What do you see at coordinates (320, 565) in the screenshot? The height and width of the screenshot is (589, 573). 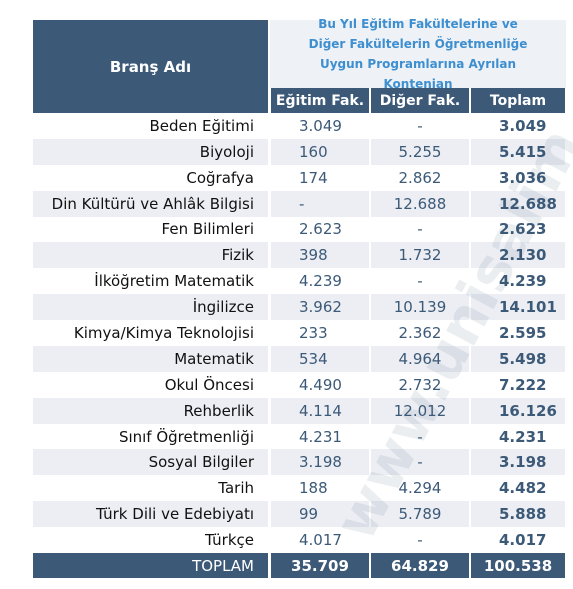 I see `grand-total: 35.709` at bounding box center [320, 565].